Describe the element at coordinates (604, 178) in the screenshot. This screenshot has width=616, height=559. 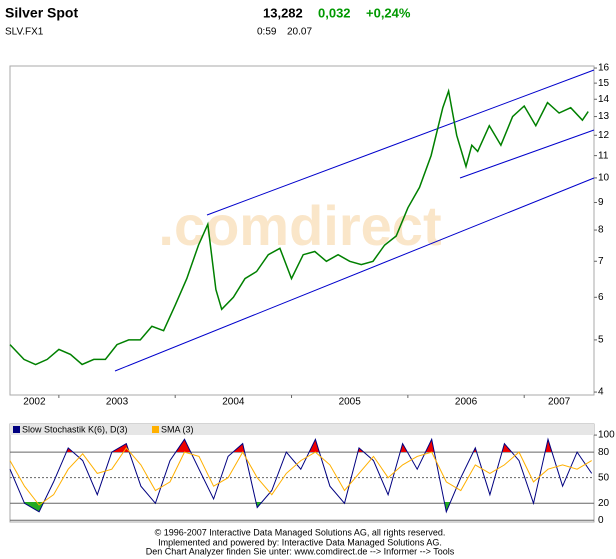
I see `y-tick-label: 10` at that location.